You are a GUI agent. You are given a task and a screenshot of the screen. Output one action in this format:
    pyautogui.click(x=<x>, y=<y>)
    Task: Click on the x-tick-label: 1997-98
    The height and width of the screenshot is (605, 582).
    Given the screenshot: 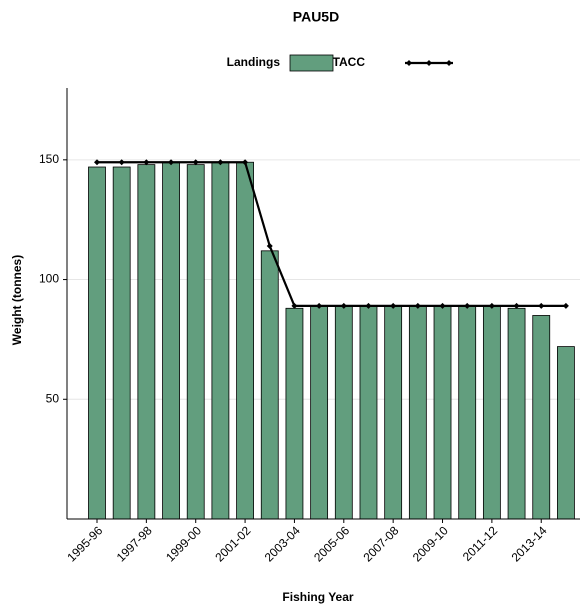 What is the action you would take?
    pyautogui.click(x=134, y=543)
    